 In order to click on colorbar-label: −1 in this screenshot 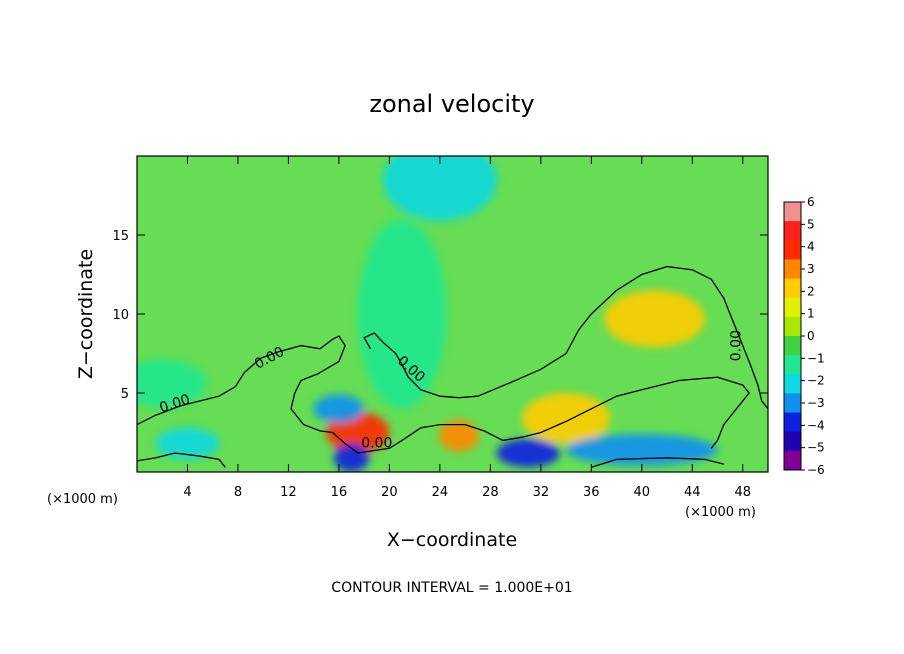, I will do `click(816, 358)`.